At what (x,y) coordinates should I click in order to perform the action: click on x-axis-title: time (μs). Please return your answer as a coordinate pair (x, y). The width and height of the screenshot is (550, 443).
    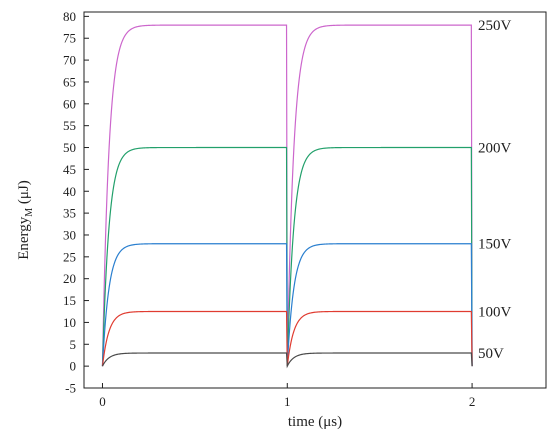
    Looking at the image, I should click on (315, 422).